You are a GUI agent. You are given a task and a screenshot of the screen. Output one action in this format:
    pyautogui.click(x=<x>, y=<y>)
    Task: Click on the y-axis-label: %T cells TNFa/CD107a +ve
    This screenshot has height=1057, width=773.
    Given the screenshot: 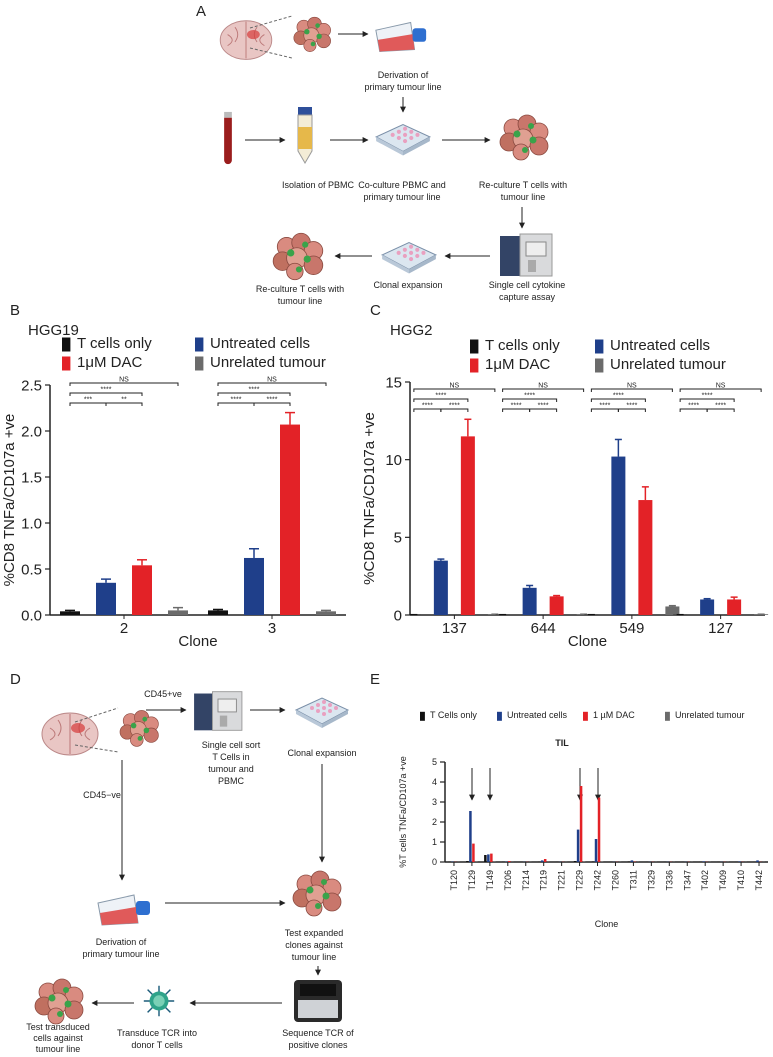 What is the action you would take?
    pyautogui.click(x=403, y=811)
    